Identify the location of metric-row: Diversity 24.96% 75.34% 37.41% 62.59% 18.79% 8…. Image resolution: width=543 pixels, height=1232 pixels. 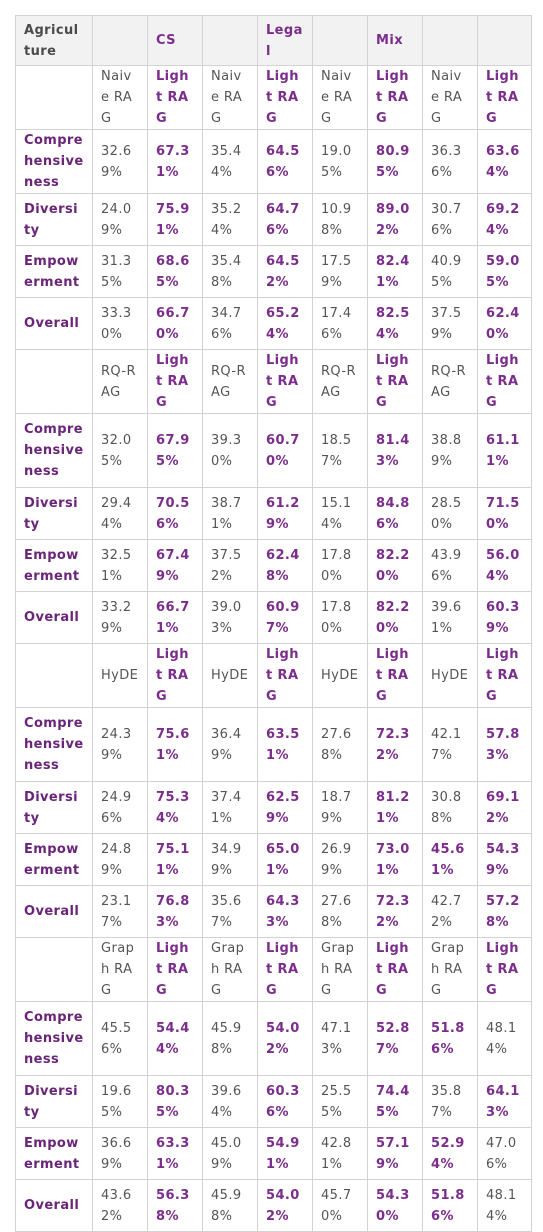
(273, 807).